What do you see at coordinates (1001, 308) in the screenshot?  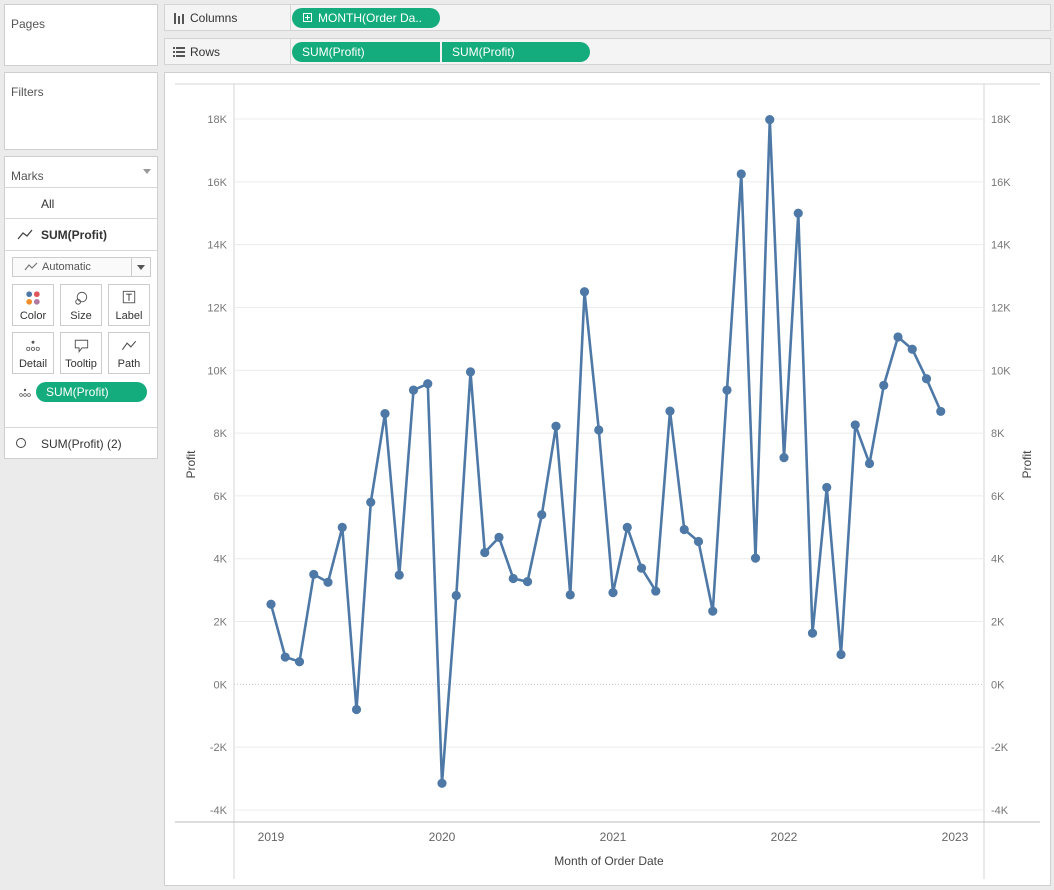 I see `y-tick-label-right: 12K` at bounding box center [1001, 308].